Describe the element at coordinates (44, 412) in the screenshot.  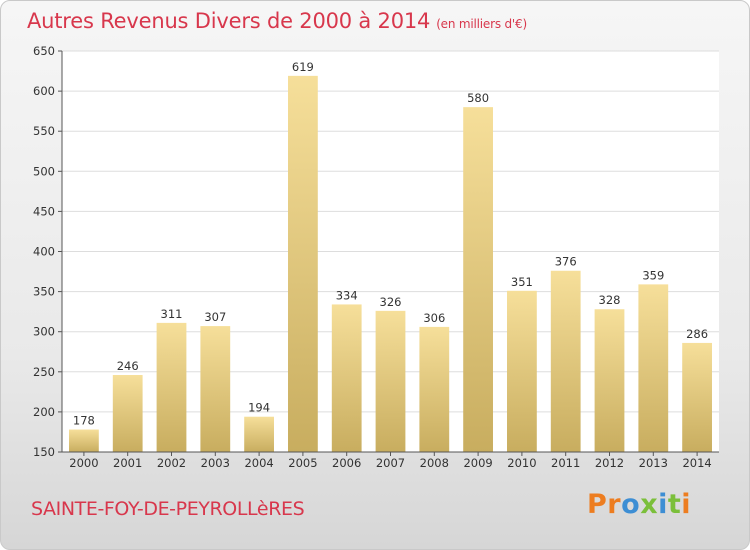
I see `y-tick-label: 200` at that location.